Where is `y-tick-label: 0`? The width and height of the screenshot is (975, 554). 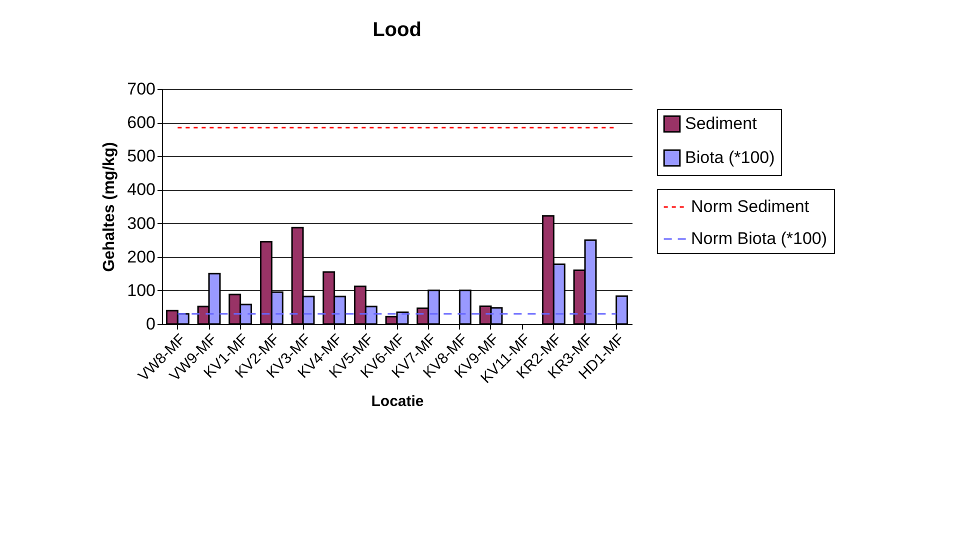 y-tick-label: 0 is located at coordinates (151, 324).